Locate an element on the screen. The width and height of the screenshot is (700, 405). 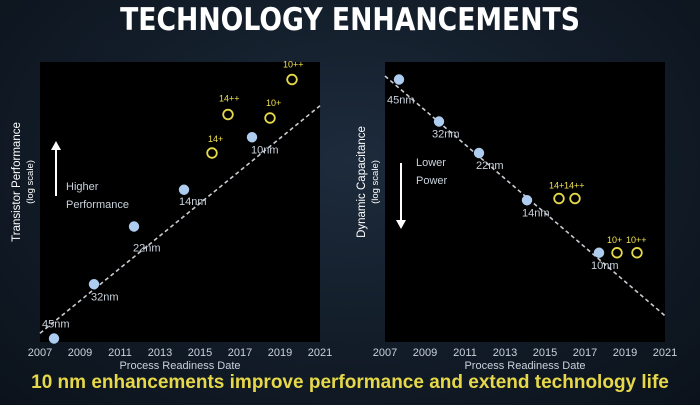
direction-annotation: Power is located at coordinates (432, 181).